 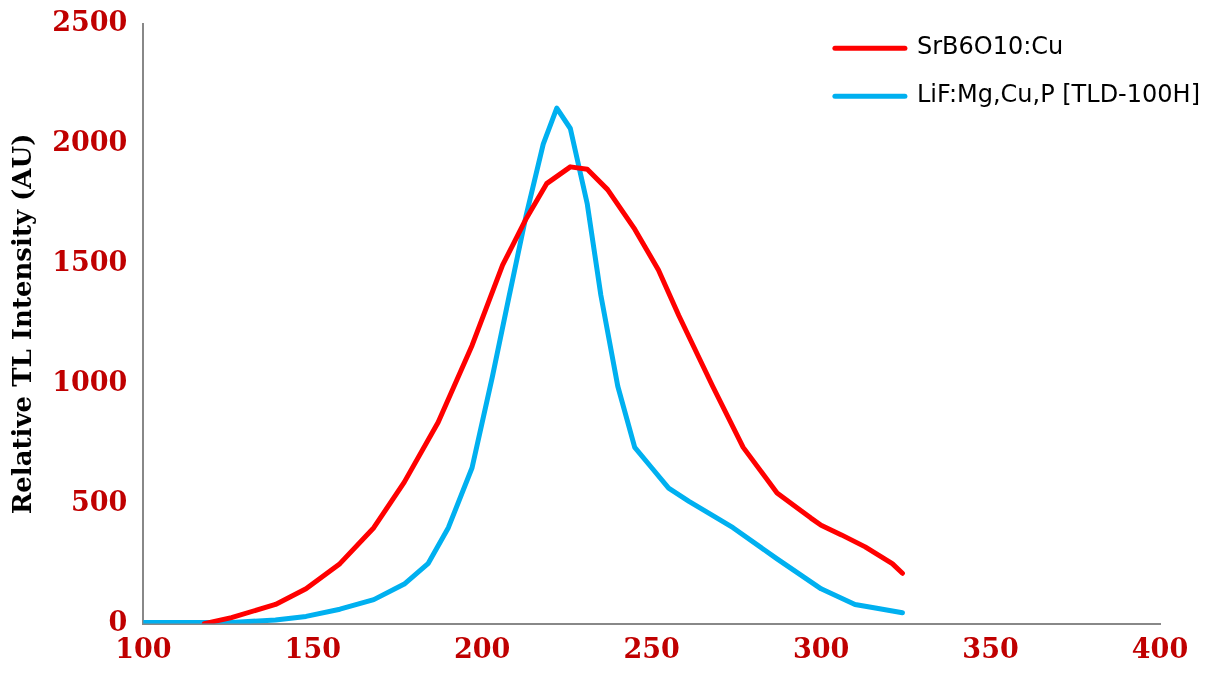 What do you see at coordinates (90, 142) in the screenshot?
I see `y-tick-label: 2000` at bounding box center [90, 142].